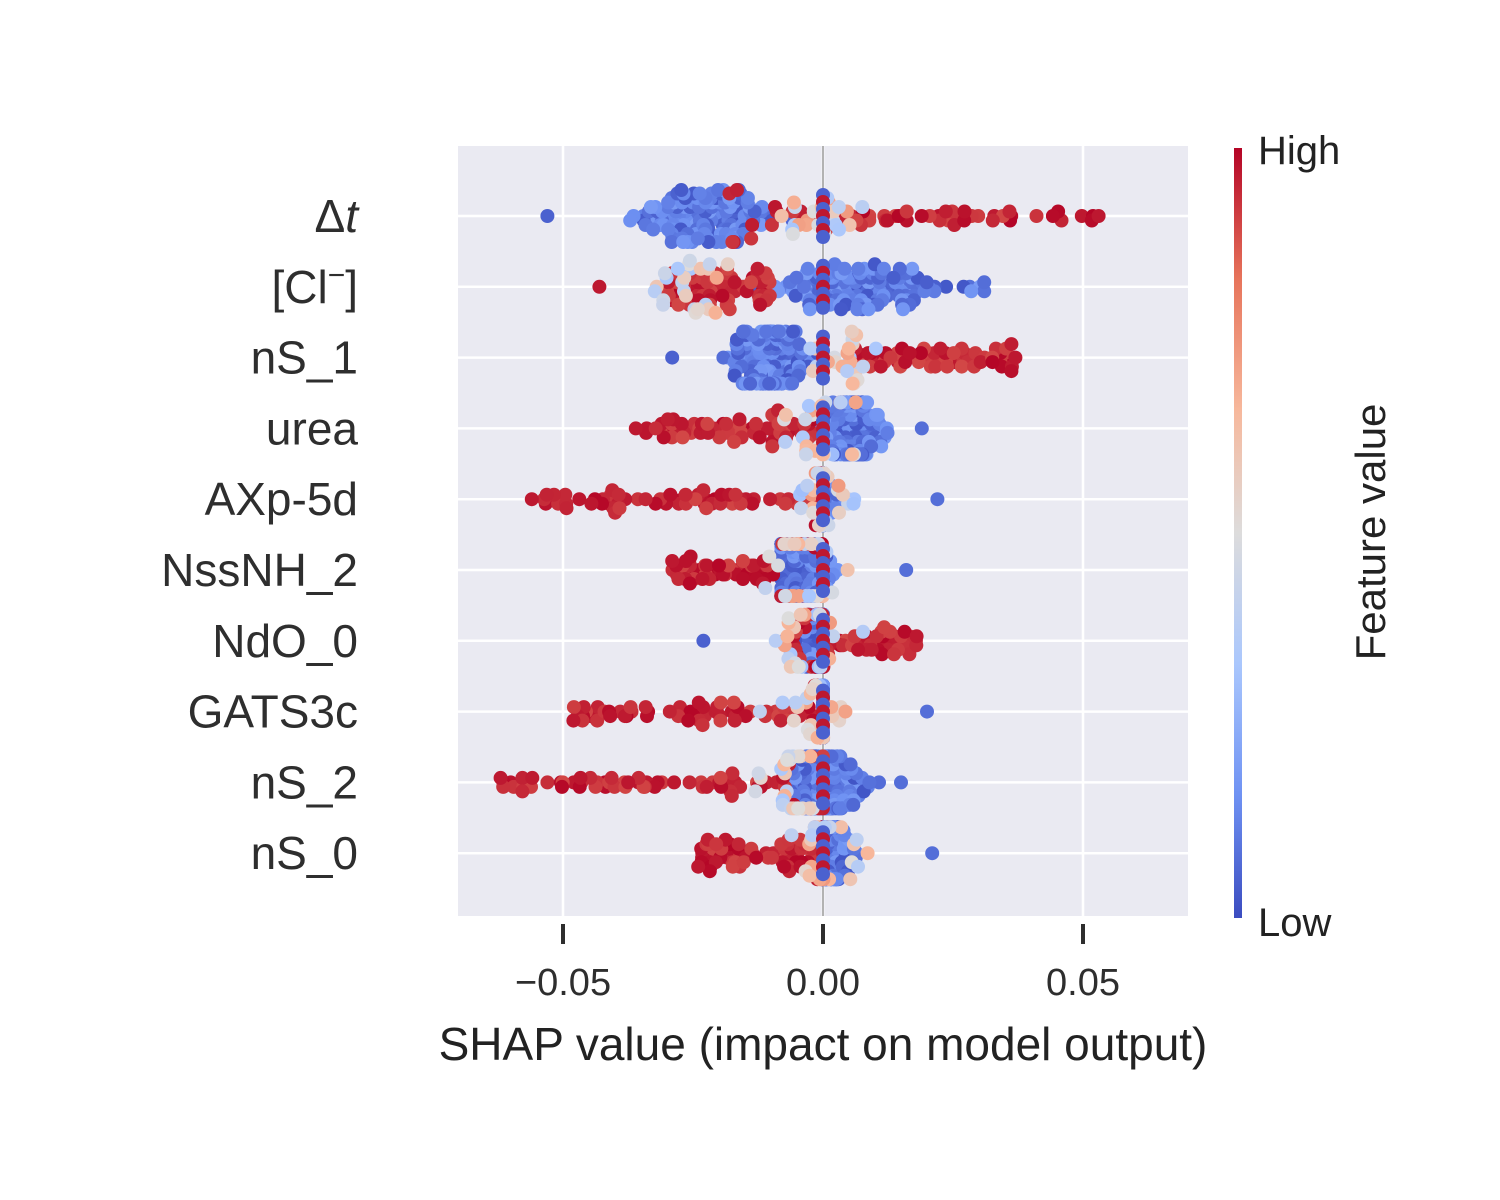 The image size is (1500, 1200). Describe the element at coordinates (304, 853) in the screenshot. I see `feature-label: nS_0` at that location.